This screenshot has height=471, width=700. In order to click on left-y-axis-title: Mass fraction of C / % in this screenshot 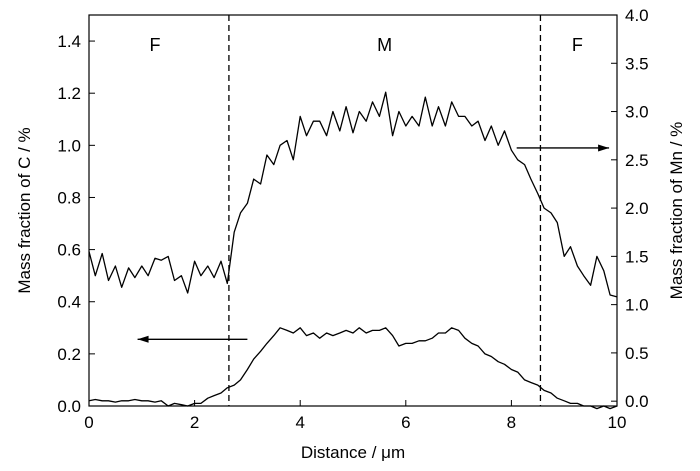, I will do `click(24, 210)`.